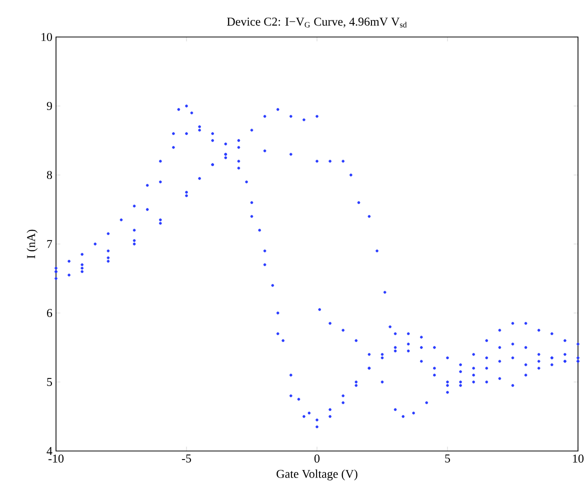 The width and height of the screenshot is (587, 498). I want to click on y-tick-label: 4, so click(49, 451).